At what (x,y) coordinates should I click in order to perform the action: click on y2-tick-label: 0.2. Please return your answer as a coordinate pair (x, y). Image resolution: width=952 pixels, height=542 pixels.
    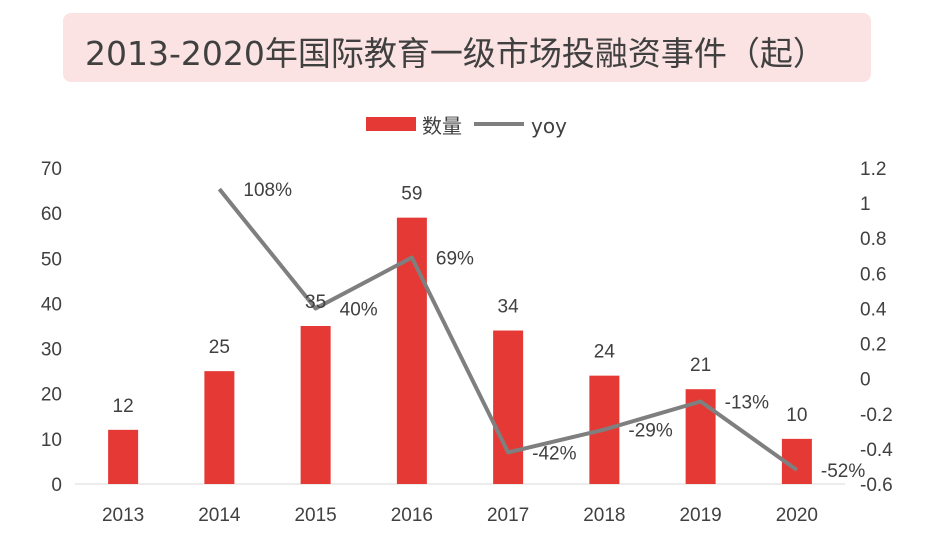
    Looking at the image, I should click on (873, 345).